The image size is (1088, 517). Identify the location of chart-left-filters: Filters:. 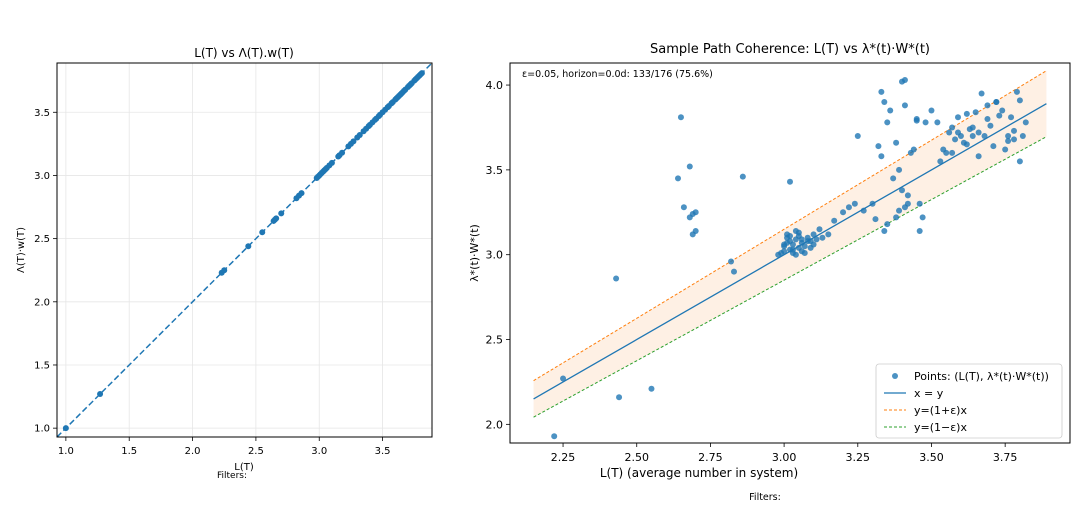
(232, 476).